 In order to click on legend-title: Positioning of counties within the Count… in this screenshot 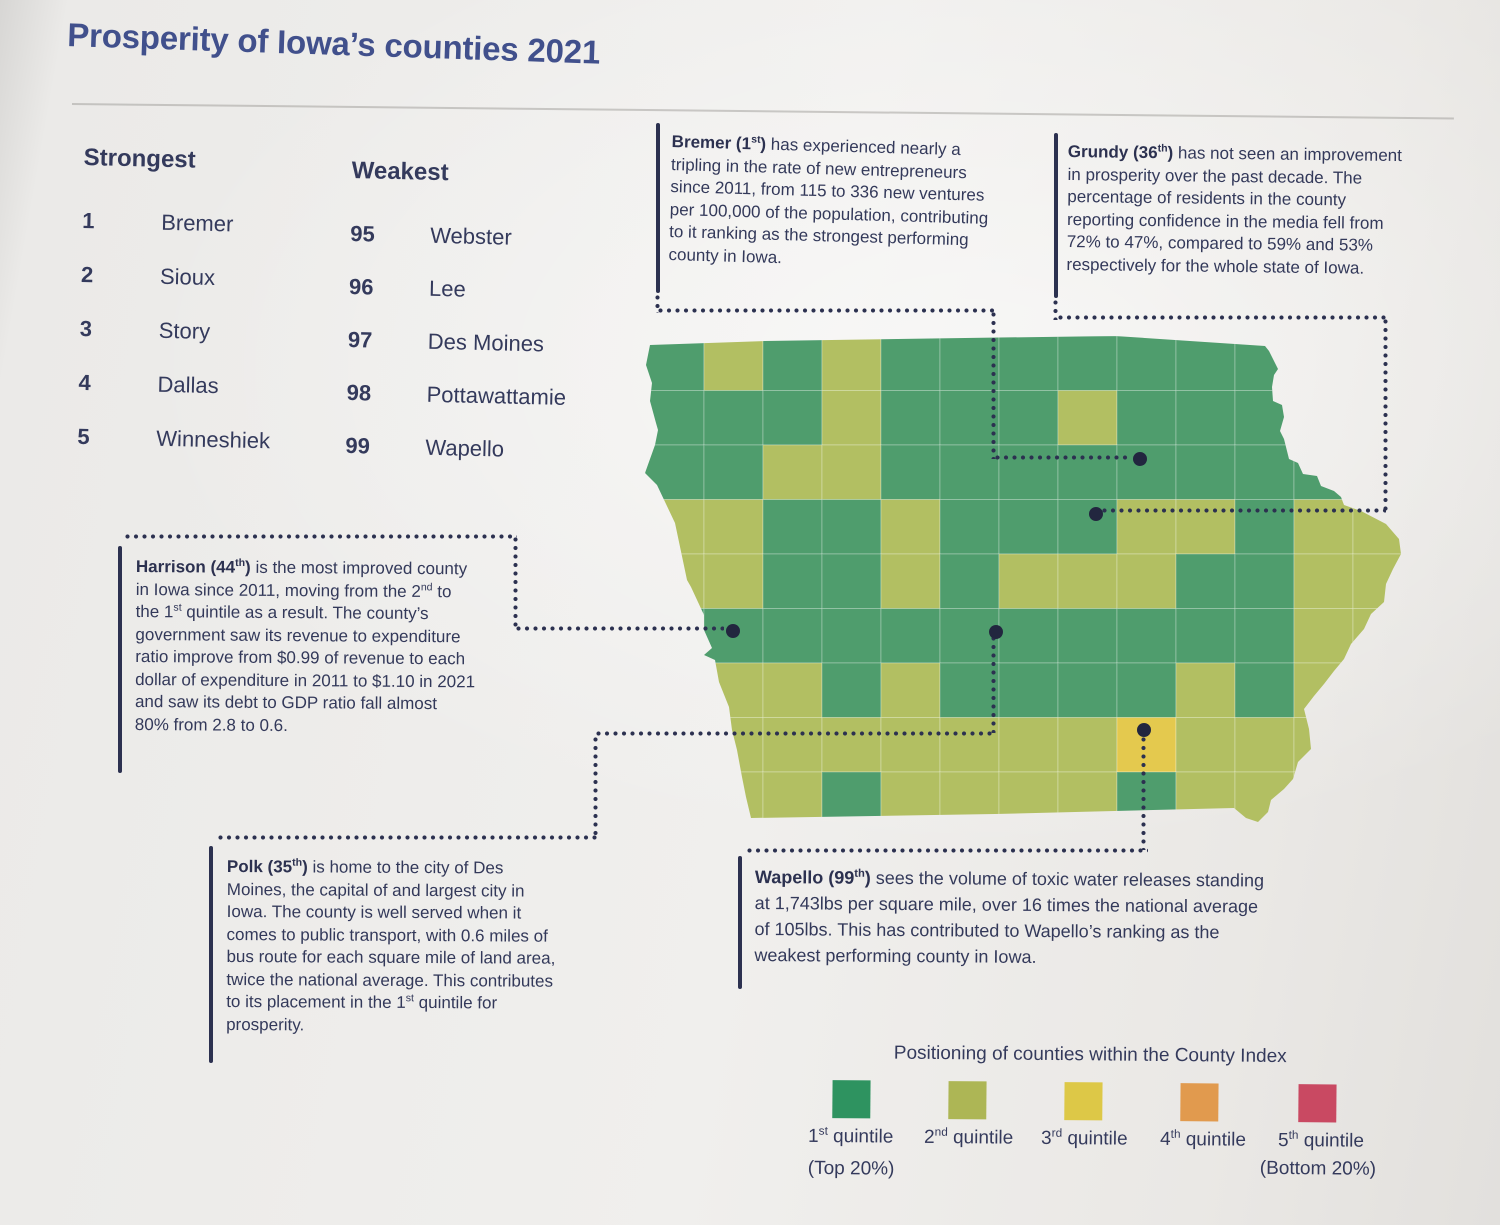, I will do `click(1090, 1055)`.